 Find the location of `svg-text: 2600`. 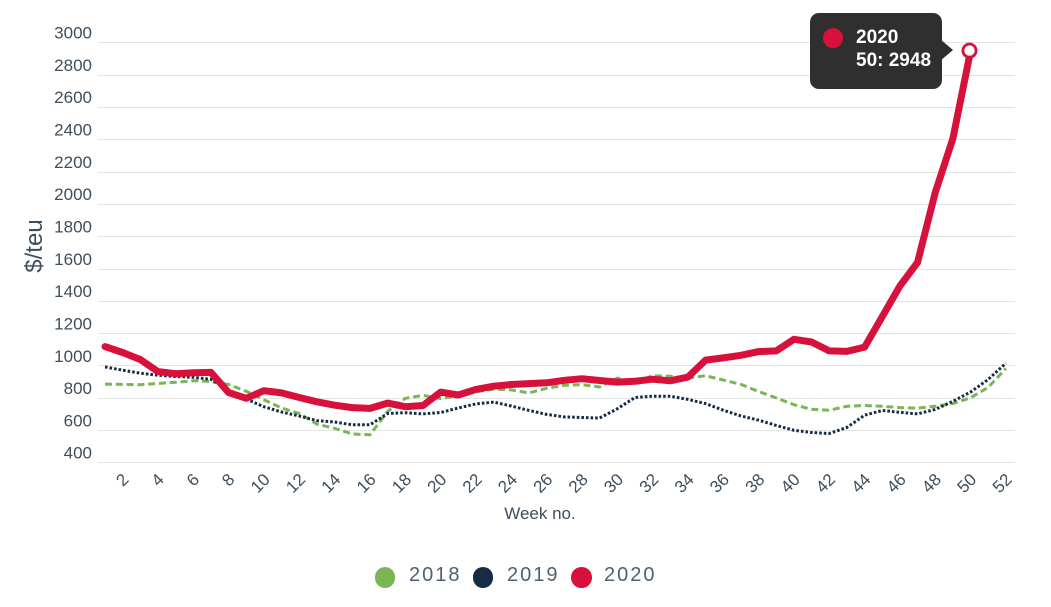

svg-text: 2600 is located at coordinates (73, 97).